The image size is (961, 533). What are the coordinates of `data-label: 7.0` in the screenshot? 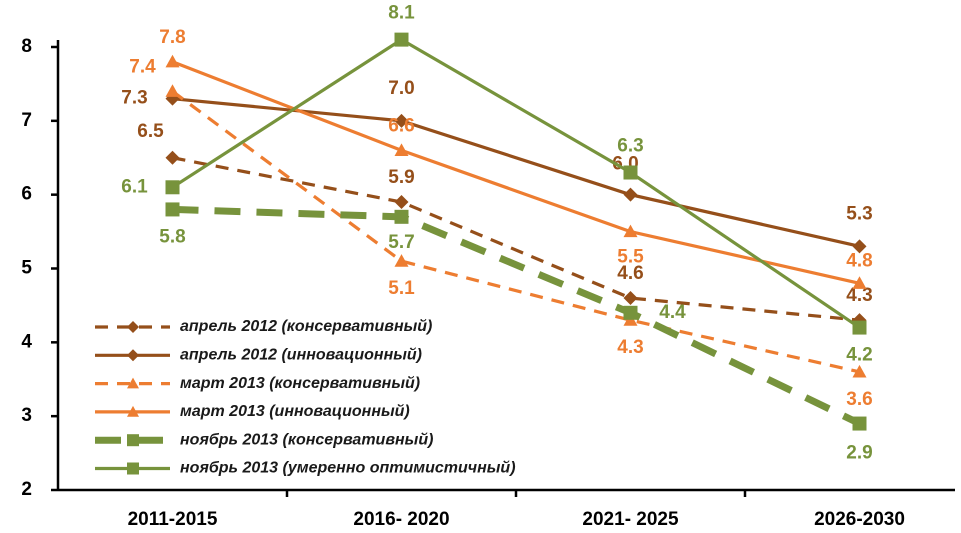 It's located at (401, 88).